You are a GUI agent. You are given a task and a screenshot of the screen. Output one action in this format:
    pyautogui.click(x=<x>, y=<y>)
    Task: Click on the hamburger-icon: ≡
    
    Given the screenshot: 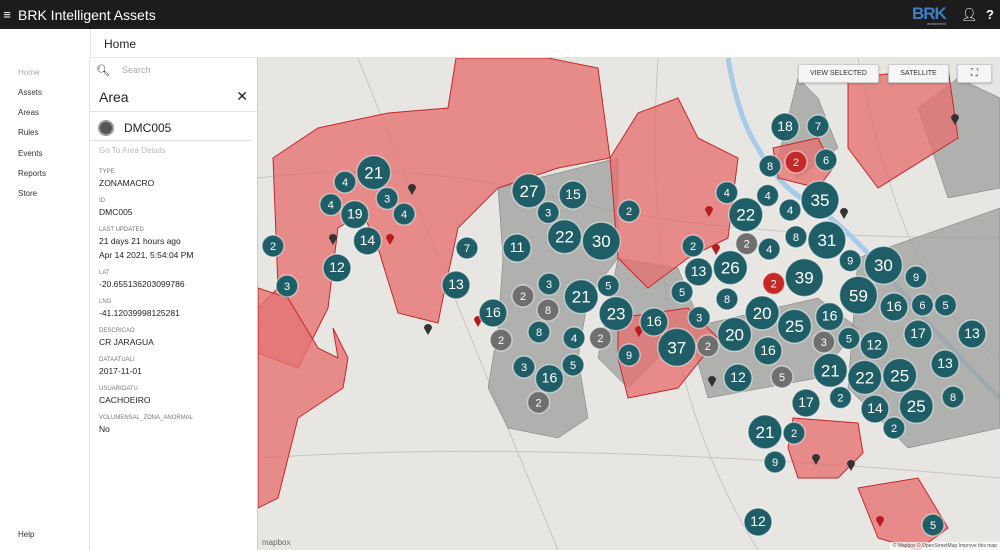 What is the action you would take?
    pyautogui.click(x=7, y=14)
    